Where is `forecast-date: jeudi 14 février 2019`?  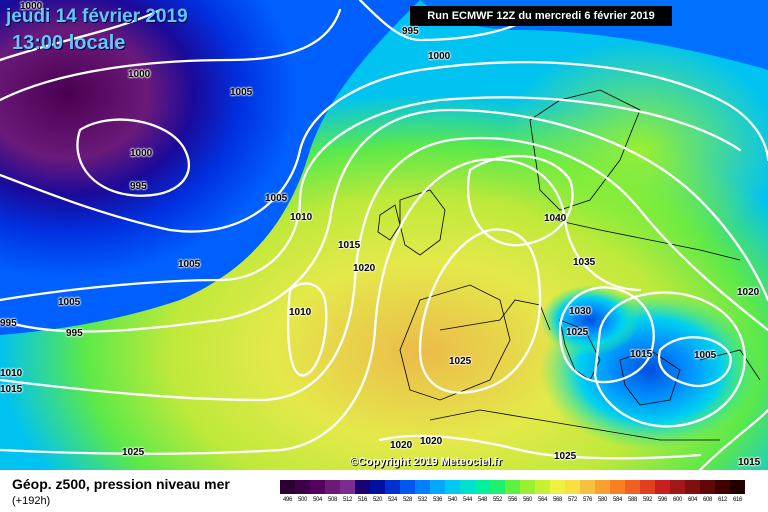
forecast-date: jeudi 14 février 2019 is located at coordinates (97, 16).